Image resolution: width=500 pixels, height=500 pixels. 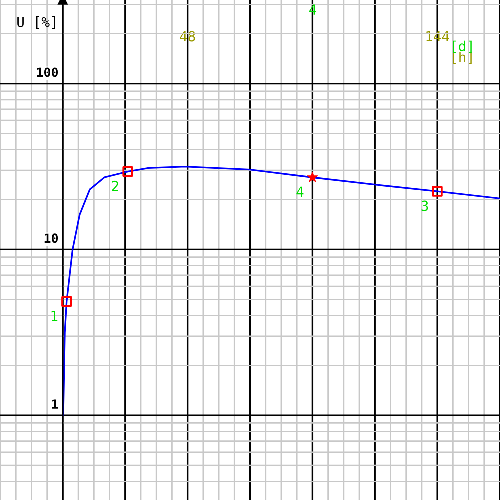 I want to click on x-axis-title: [h], so click(x=462, y=58).